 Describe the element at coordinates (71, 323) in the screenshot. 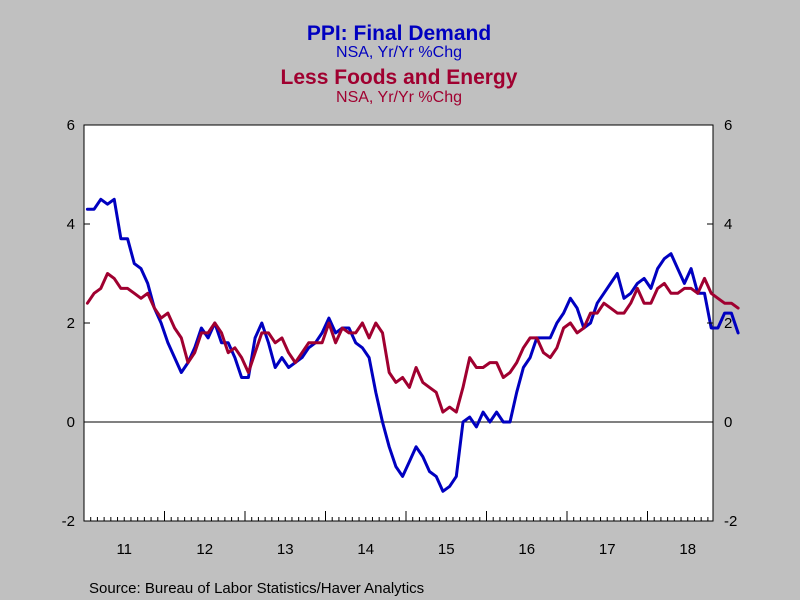

I see `y-tick-label-left: 2` at that location.